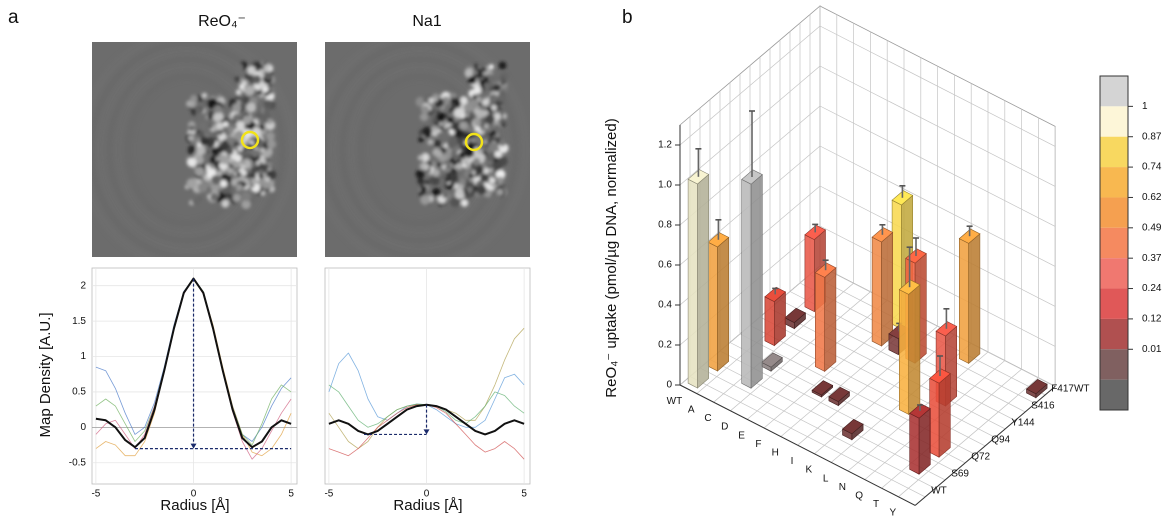 This screenshot has height=519, width=1163. Describe the element at coordinates (79, 321) in the screenshot. I see `y-tick-label: 1.5` at that location.